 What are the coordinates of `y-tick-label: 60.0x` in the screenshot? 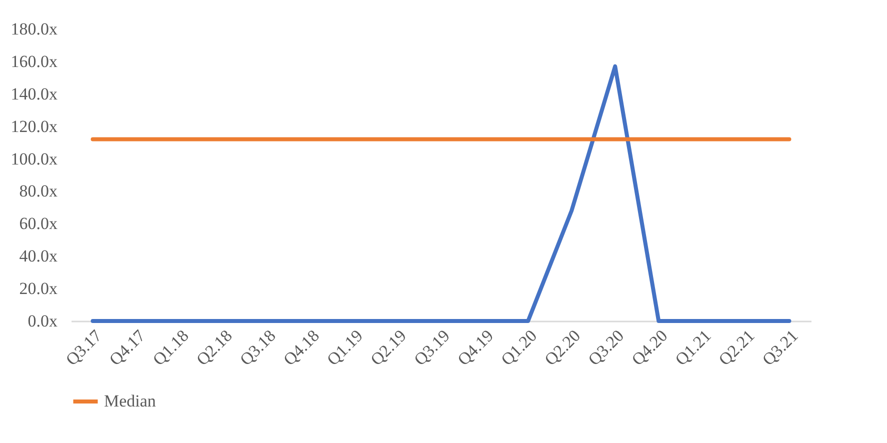 It's located at (38, 224).